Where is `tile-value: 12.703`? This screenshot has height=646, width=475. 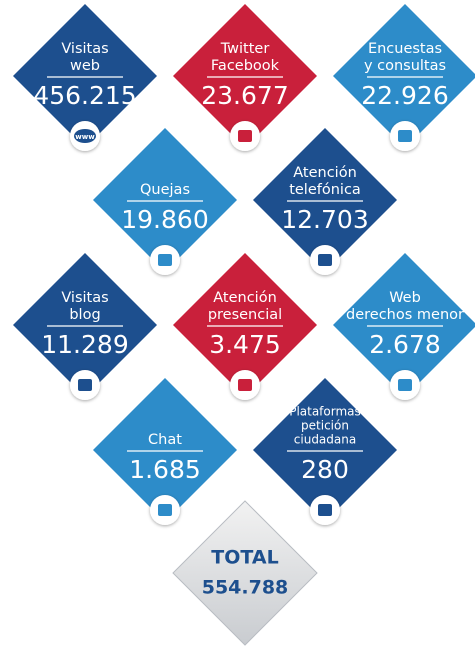
tile-value: 12.703 is located at coordinates (324, 219).